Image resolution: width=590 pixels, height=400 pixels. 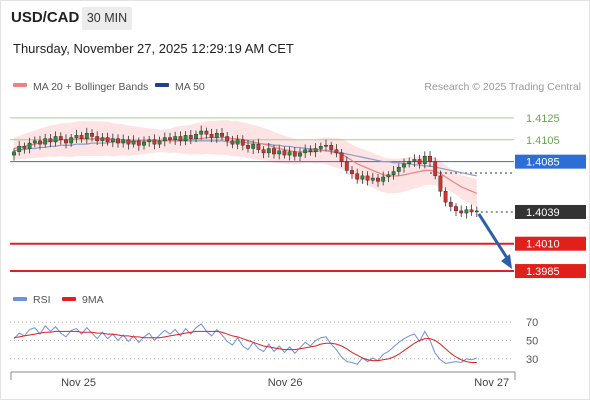 What do you see at coordinates (550, 271) in the screenshot?
I see `level-badge-1.3985` at bounding box center [550, 271].